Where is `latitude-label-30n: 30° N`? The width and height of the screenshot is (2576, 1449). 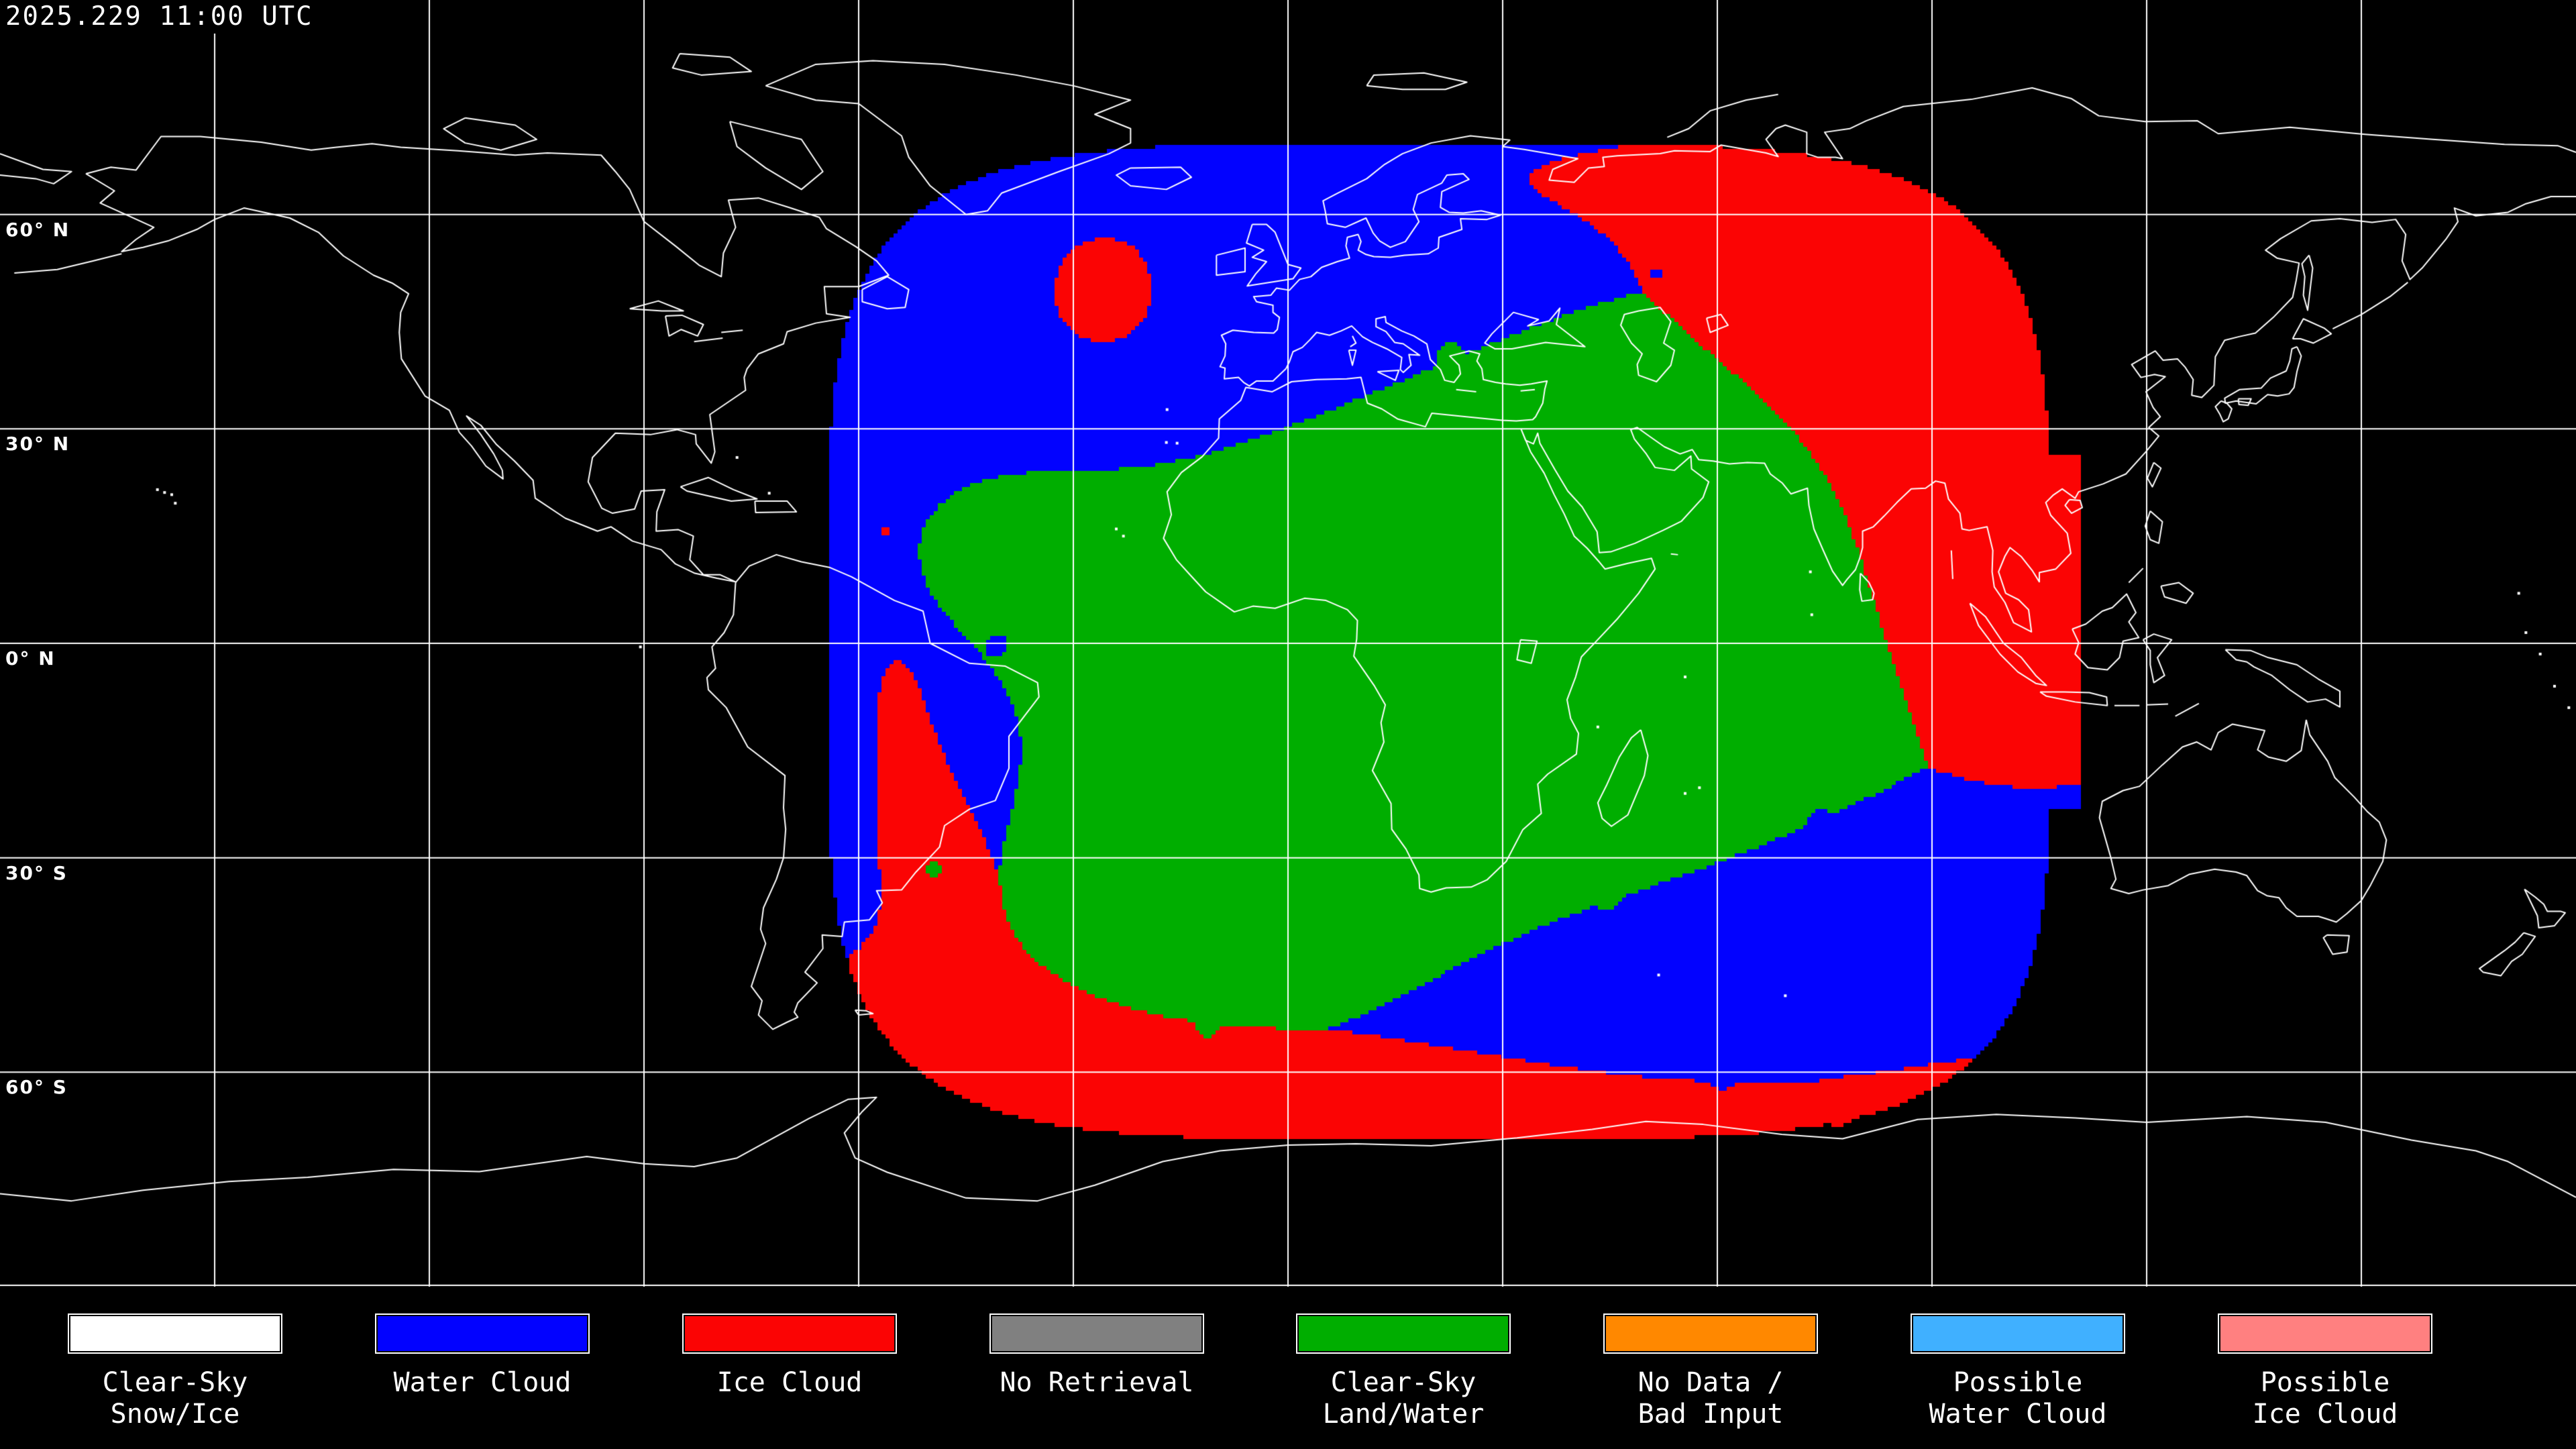 latitude-label-30n: 30° N is located at coordinates (37, 444).